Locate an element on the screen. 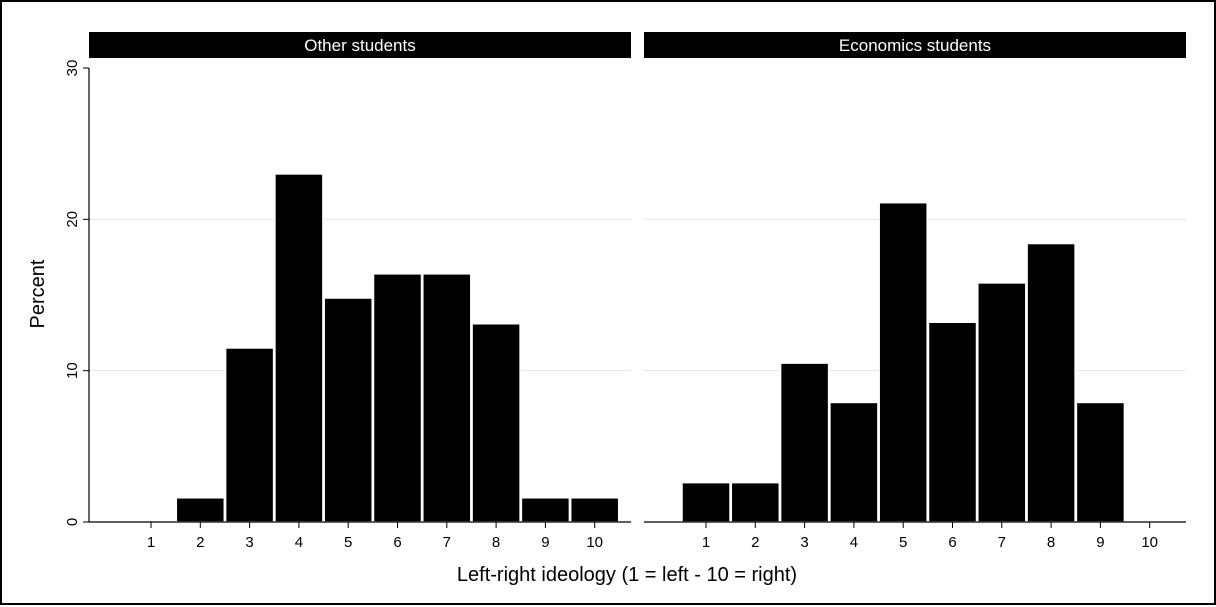  y-tick-label: 30 is located at coordinates (72, 68).